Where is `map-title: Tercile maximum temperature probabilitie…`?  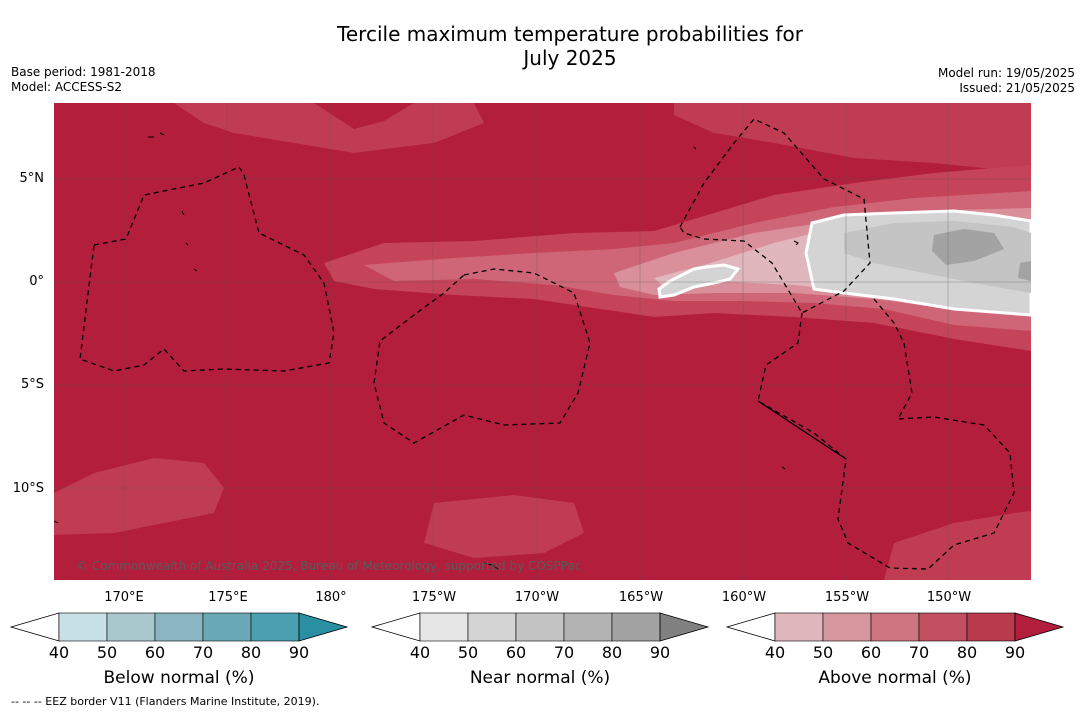 map-title: Tercile maximum temperature probabilitie… is located at coordinates (542, 46).